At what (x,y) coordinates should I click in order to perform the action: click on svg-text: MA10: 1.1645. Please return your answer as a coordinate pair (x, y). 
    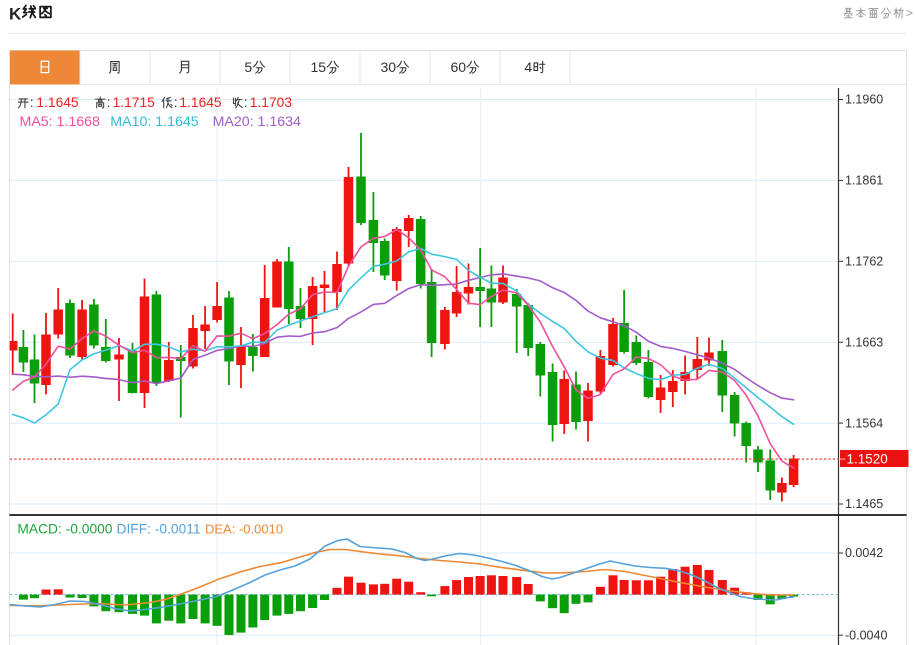
    Looking at the image, I should click on (154, 122).